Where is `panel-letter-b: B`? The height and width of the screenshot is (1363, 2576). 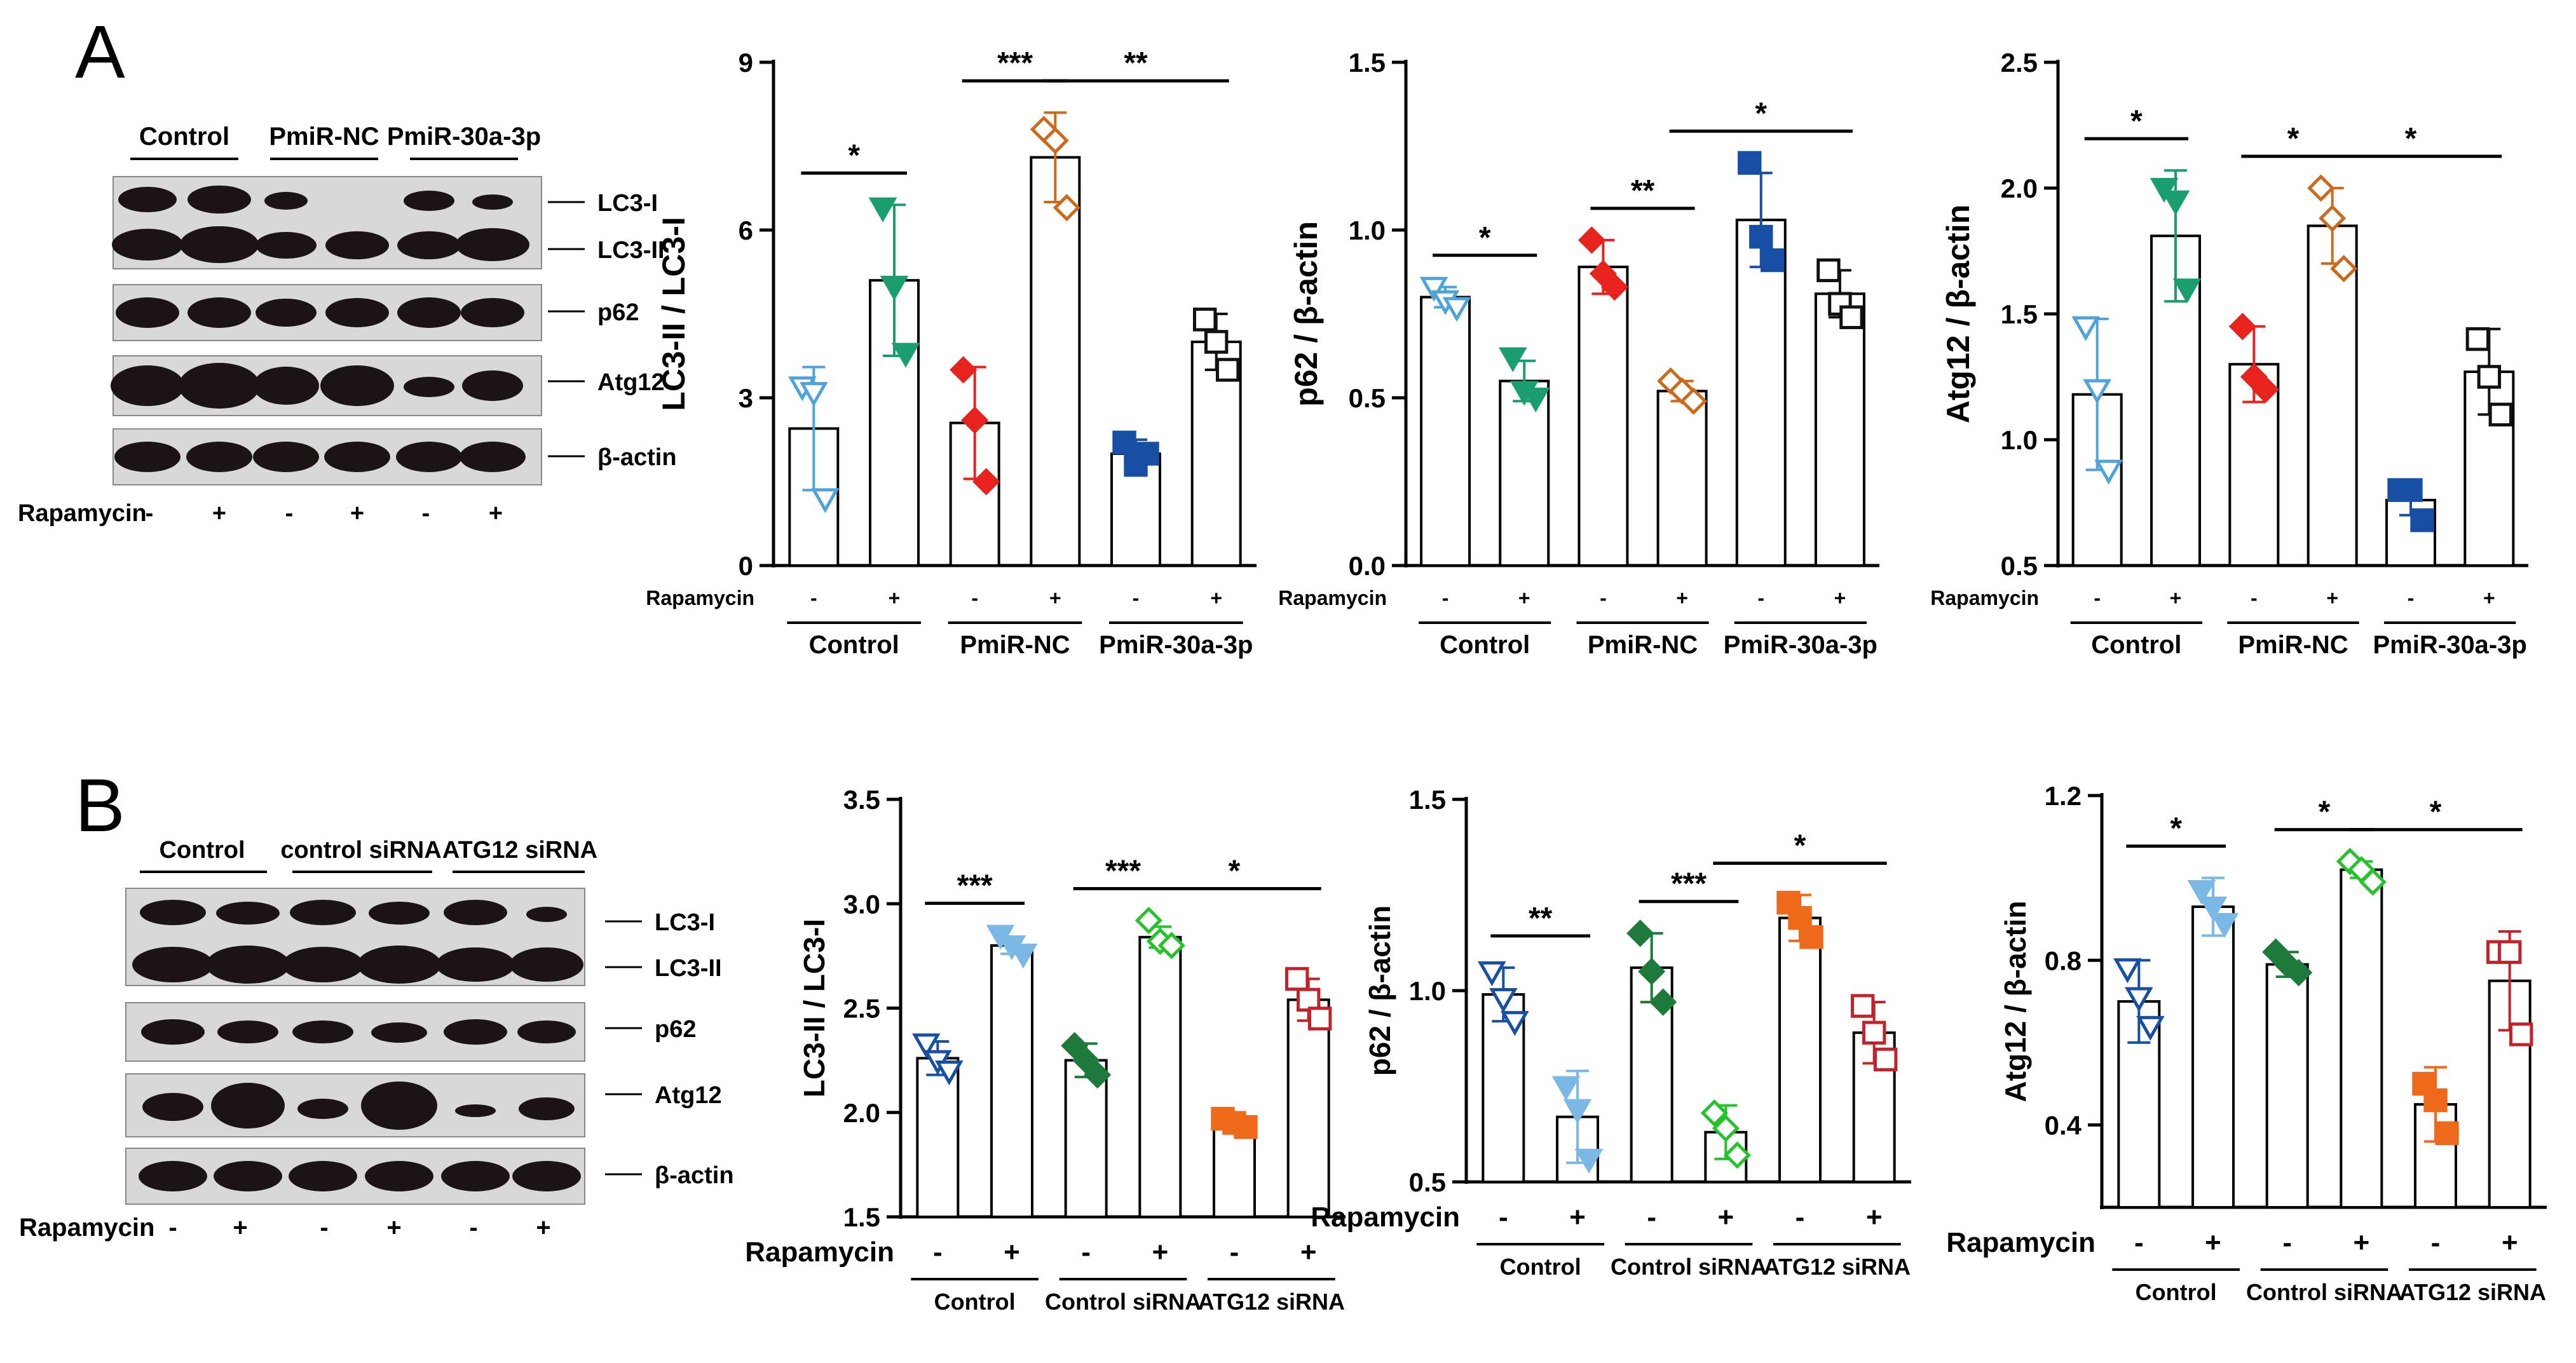
panel-letter-b: B is located at coordinates (100, 806).